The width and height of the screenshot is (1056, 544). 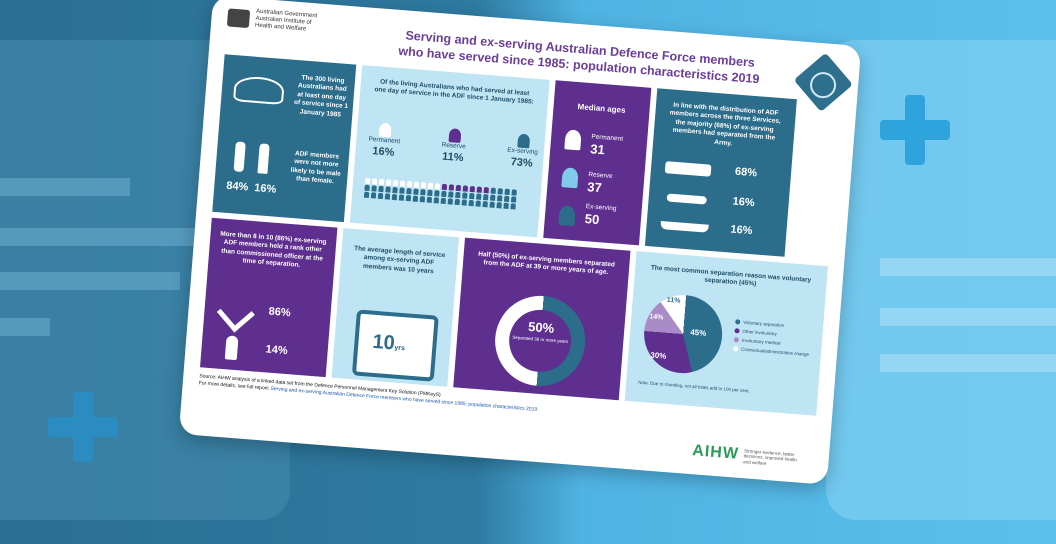 I want to click on tank-icon, so click(x=688, y=169).